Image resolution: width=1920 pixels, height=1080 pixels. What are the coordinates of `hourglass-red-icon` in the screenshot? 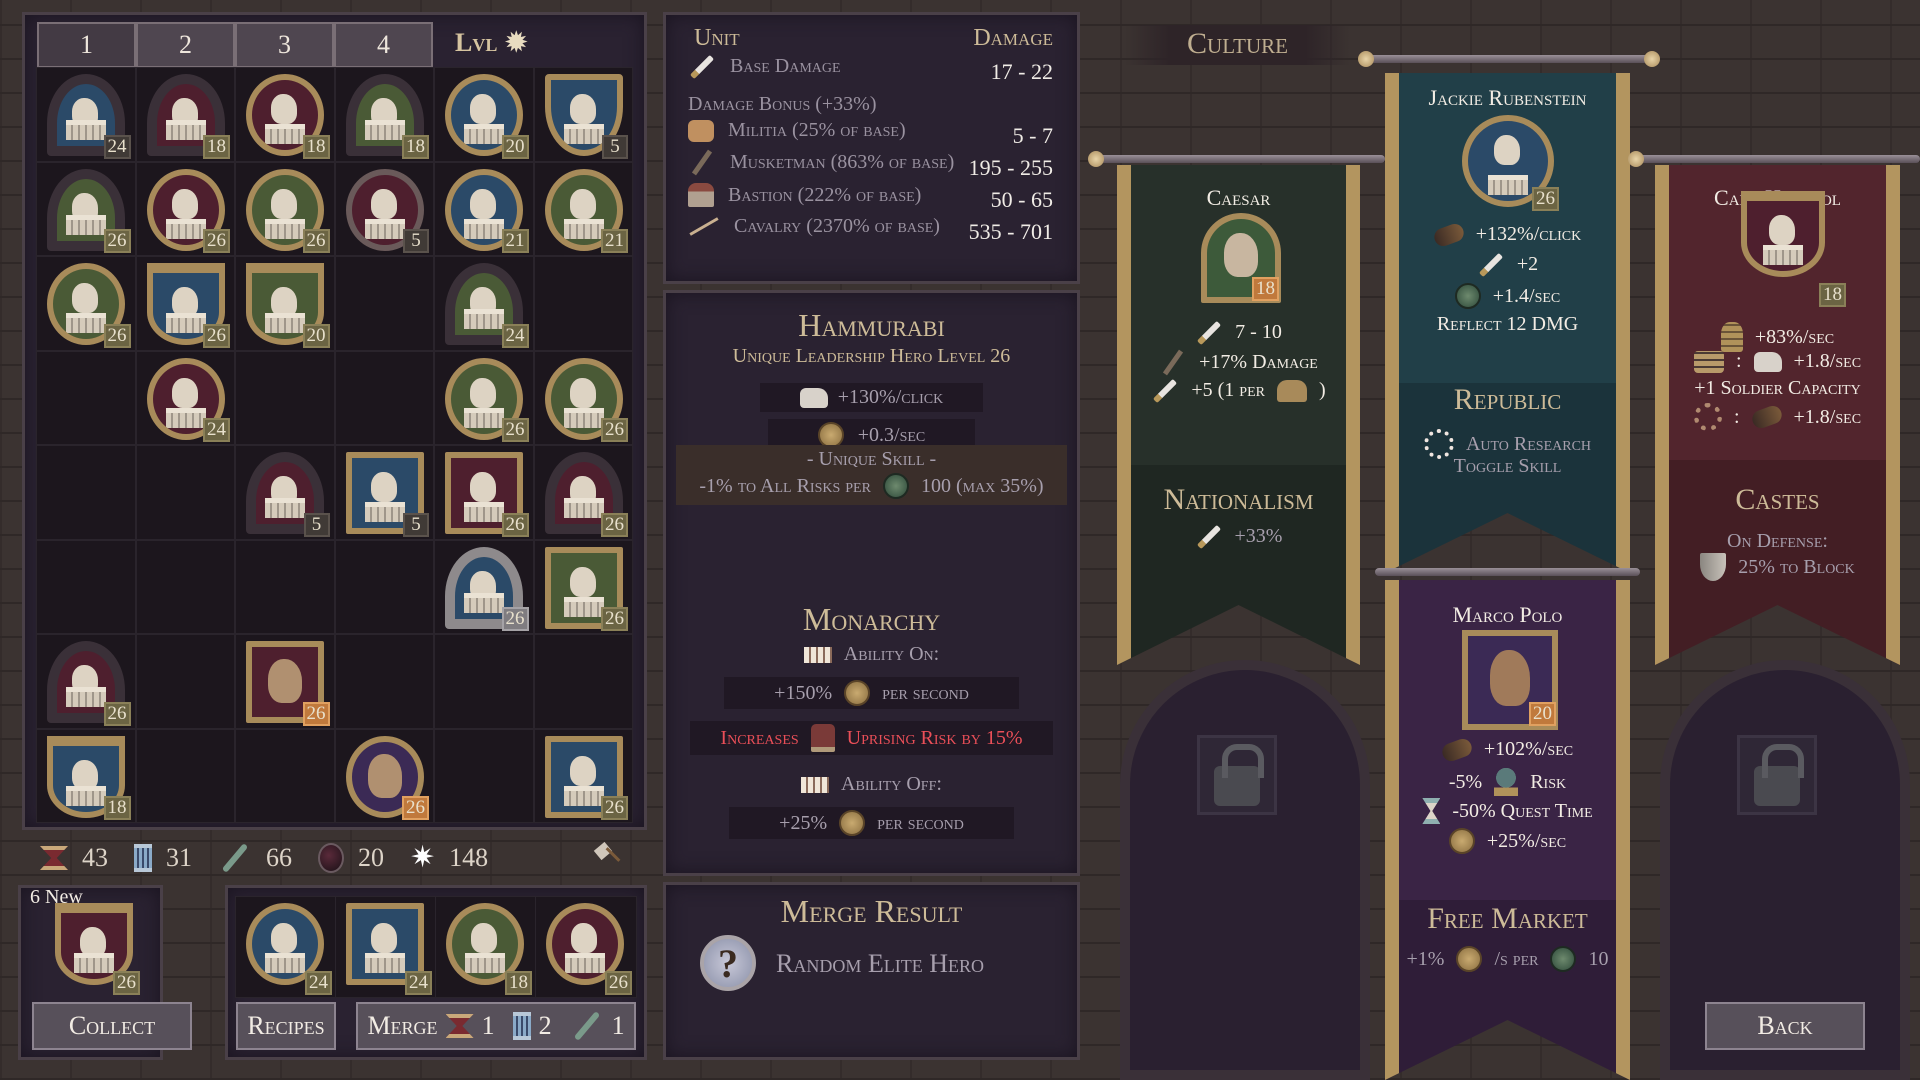 It's located at (54, 858).